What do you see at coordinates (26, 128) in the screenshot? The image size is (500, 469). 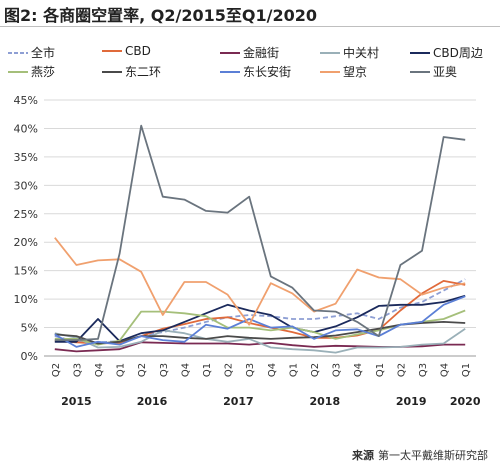 I see `y-tick-label: 40%` at bounding box center [26, 128].